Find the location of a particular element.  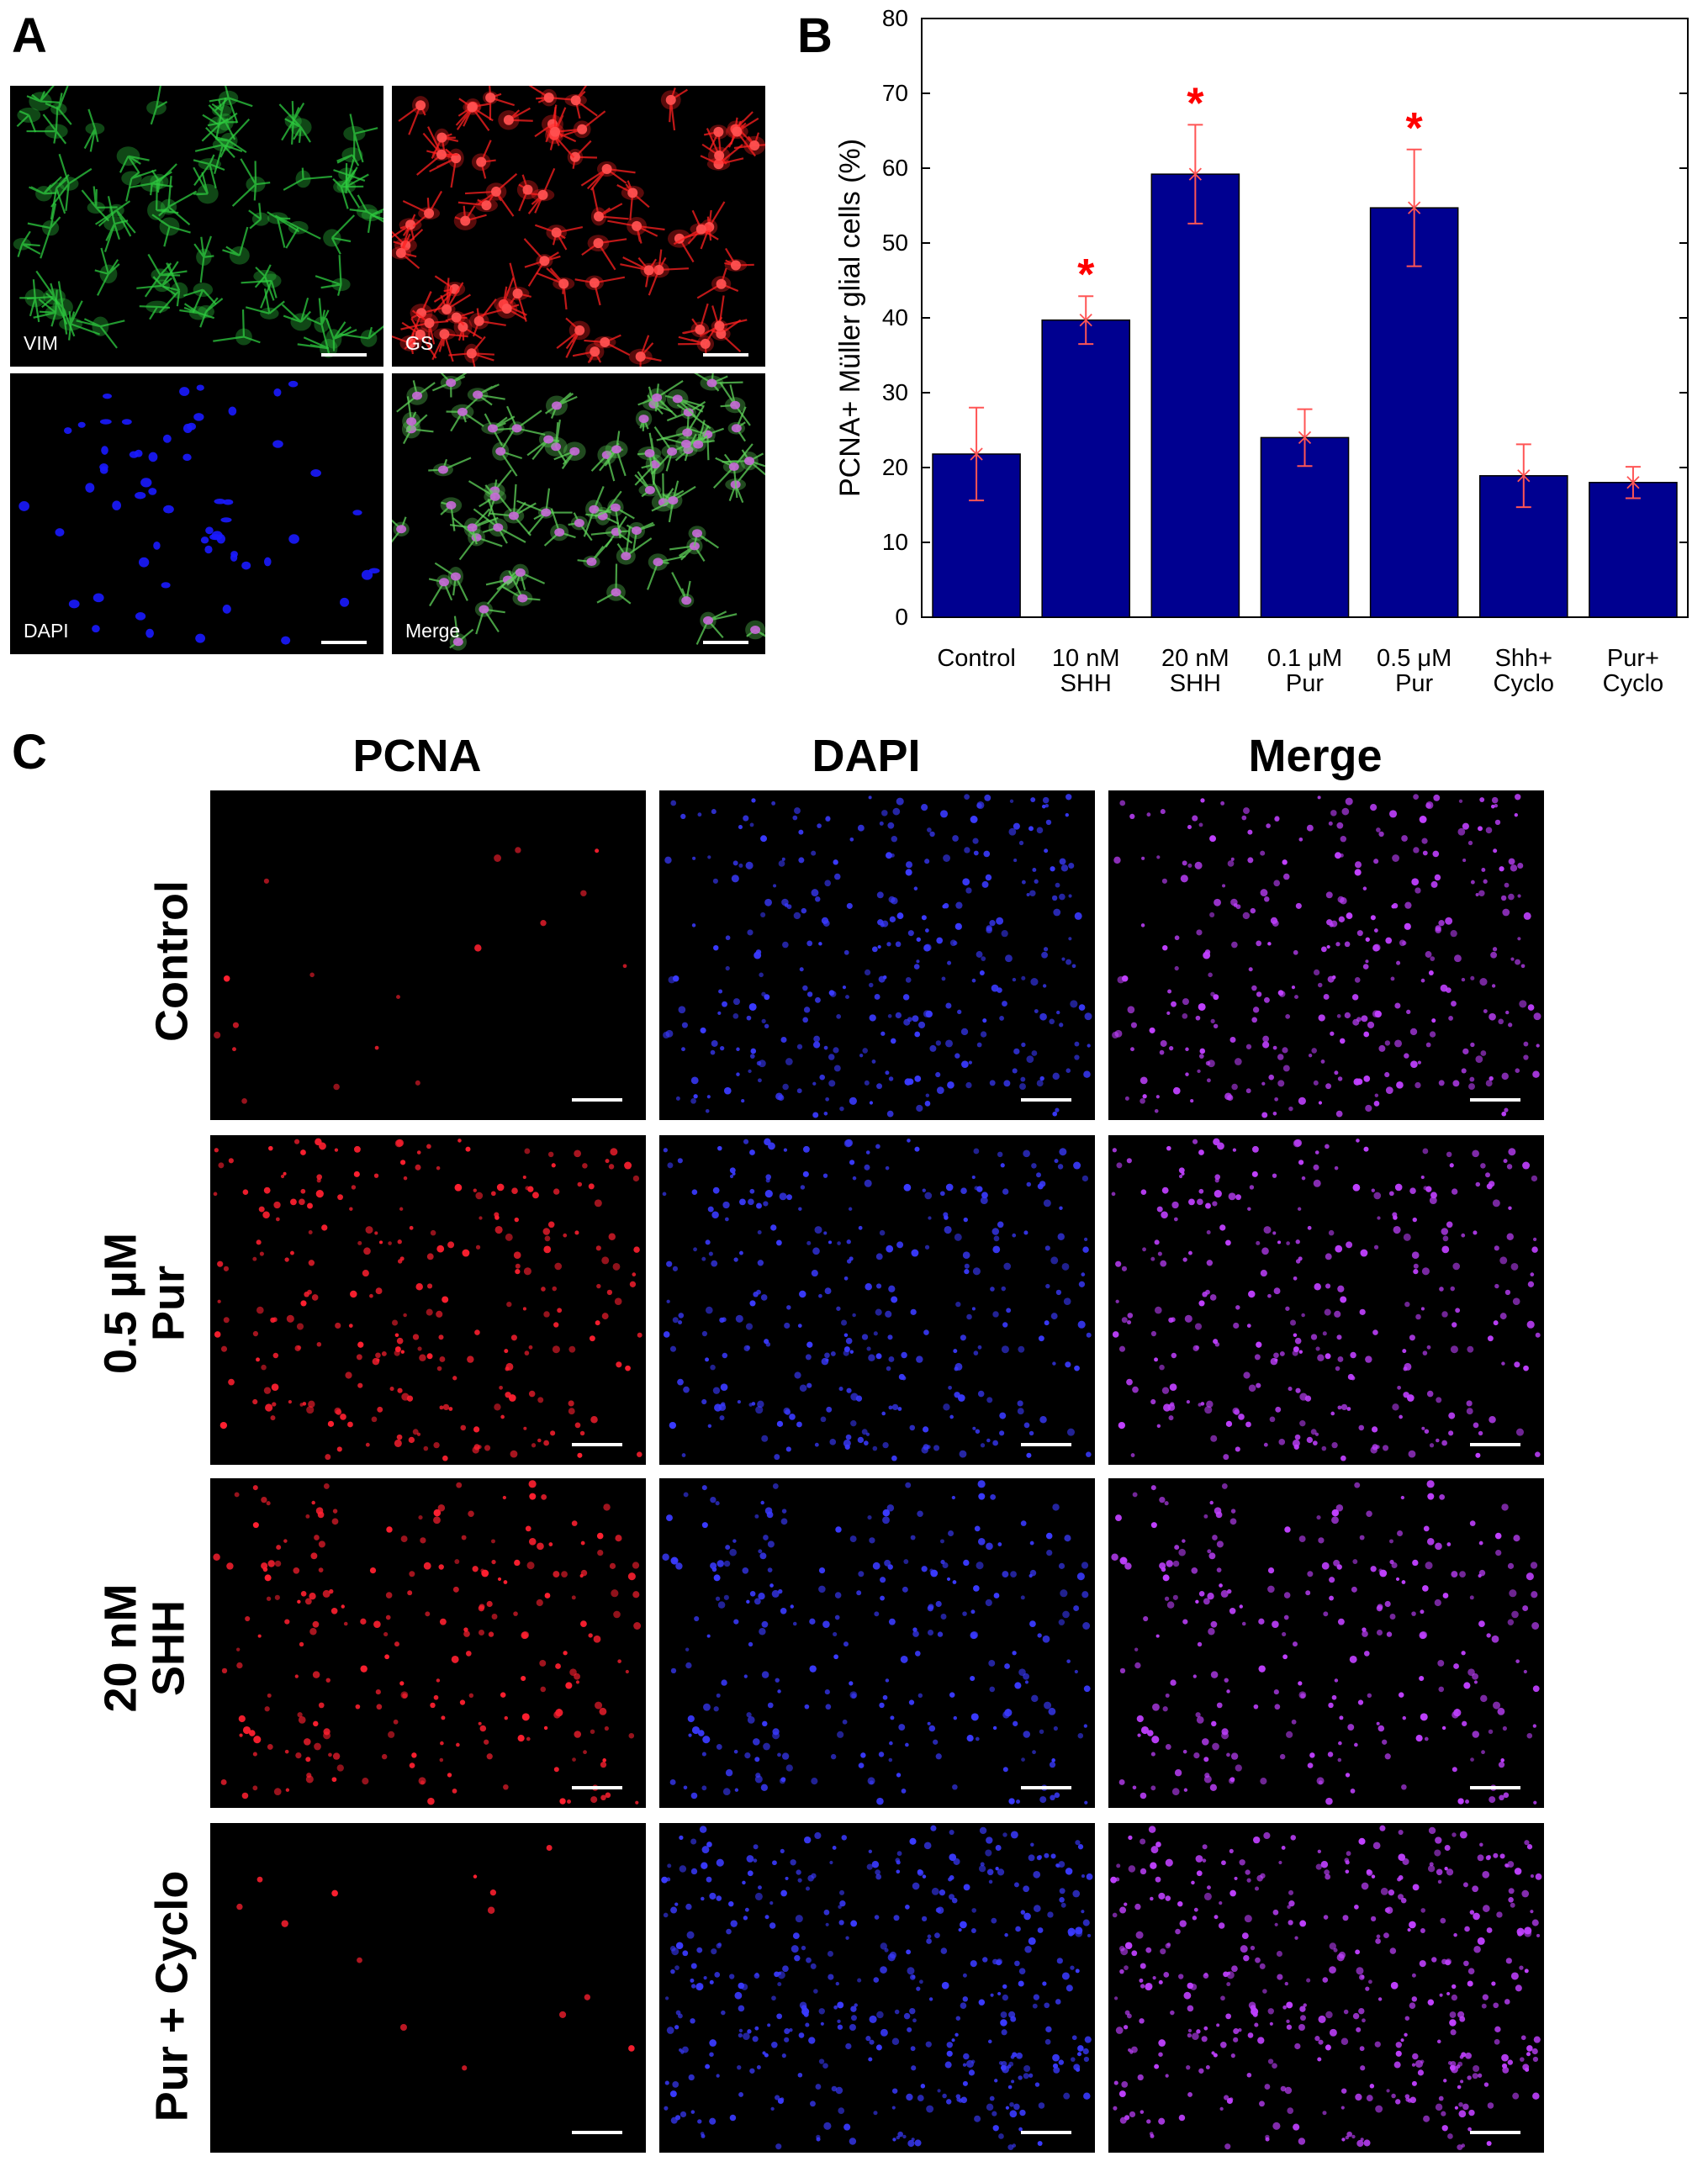

column-header-merge: Merge is located at coordinates (1315, 756).